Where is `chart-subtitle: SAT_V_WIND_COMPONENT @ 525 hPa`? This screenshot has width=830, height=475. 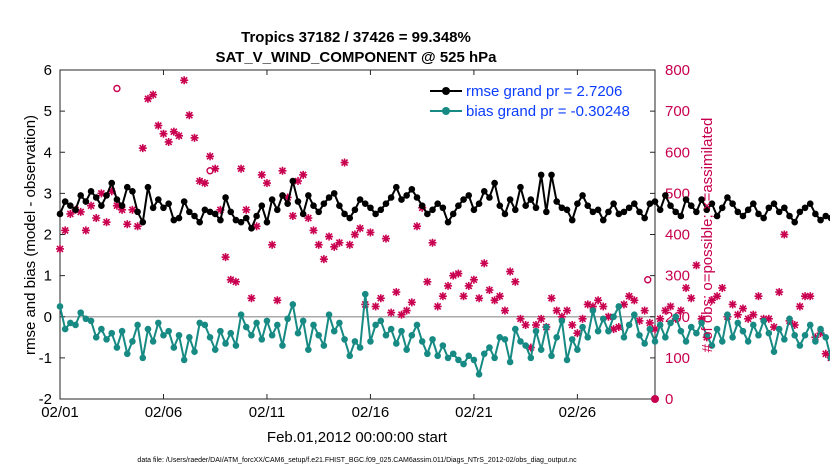
chart-subtitle: SAT_V_WIND_COMPONENT @ 525 hPa is located at coordinates (356, 57).